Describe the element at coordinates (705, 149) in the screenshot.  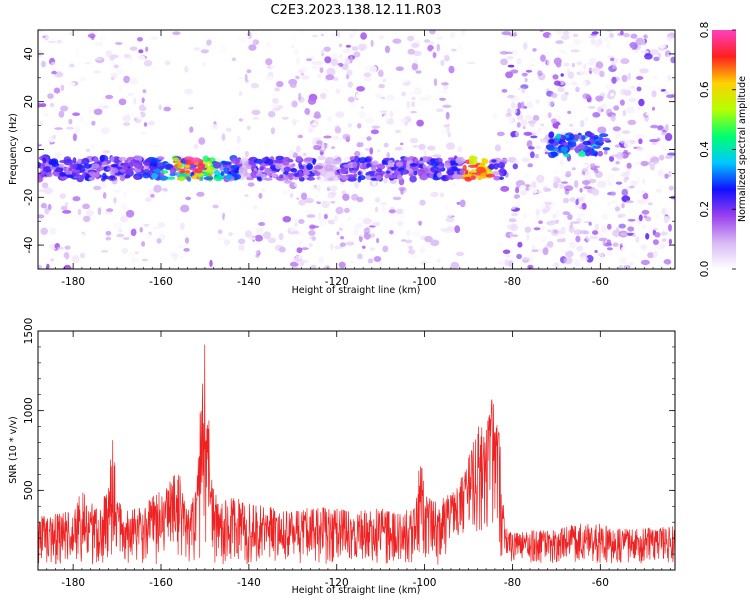
I see `colorbar-tick-label: 0.4` at that location.